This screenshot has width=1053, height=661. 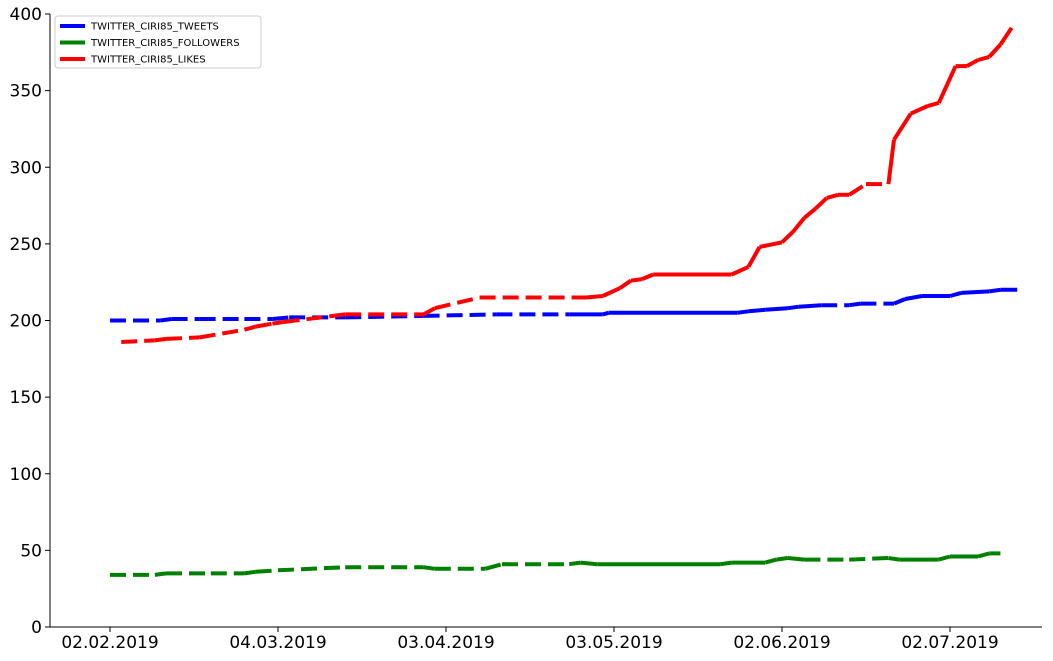 I want to click on y-tick-label: 200, so click(x=26, y=322).